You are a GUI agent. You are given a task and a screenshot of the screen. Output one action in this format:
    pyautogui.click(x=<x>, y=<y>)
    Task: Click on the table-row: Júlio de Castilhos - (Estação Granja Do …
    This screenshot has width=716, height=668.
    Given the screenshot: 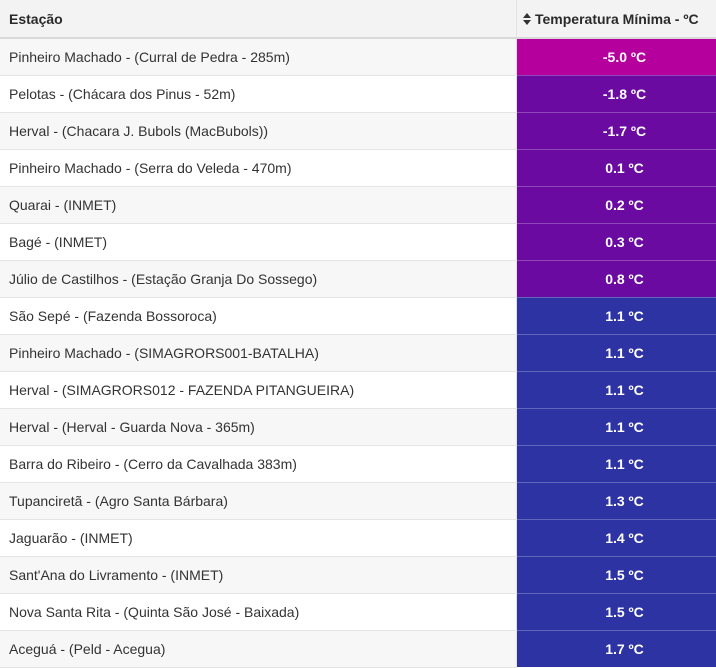 What is the action you would take?
    pyautogui.click(x=358, y=278)
    